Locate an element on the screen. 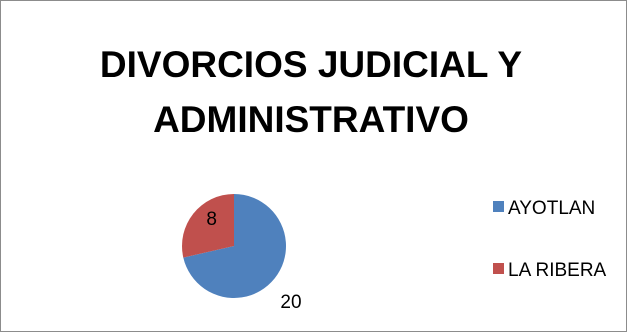 The width and height of the screenshot is (627, 332). legend-swatch-ayotlan is located at coordinates (498, 206).